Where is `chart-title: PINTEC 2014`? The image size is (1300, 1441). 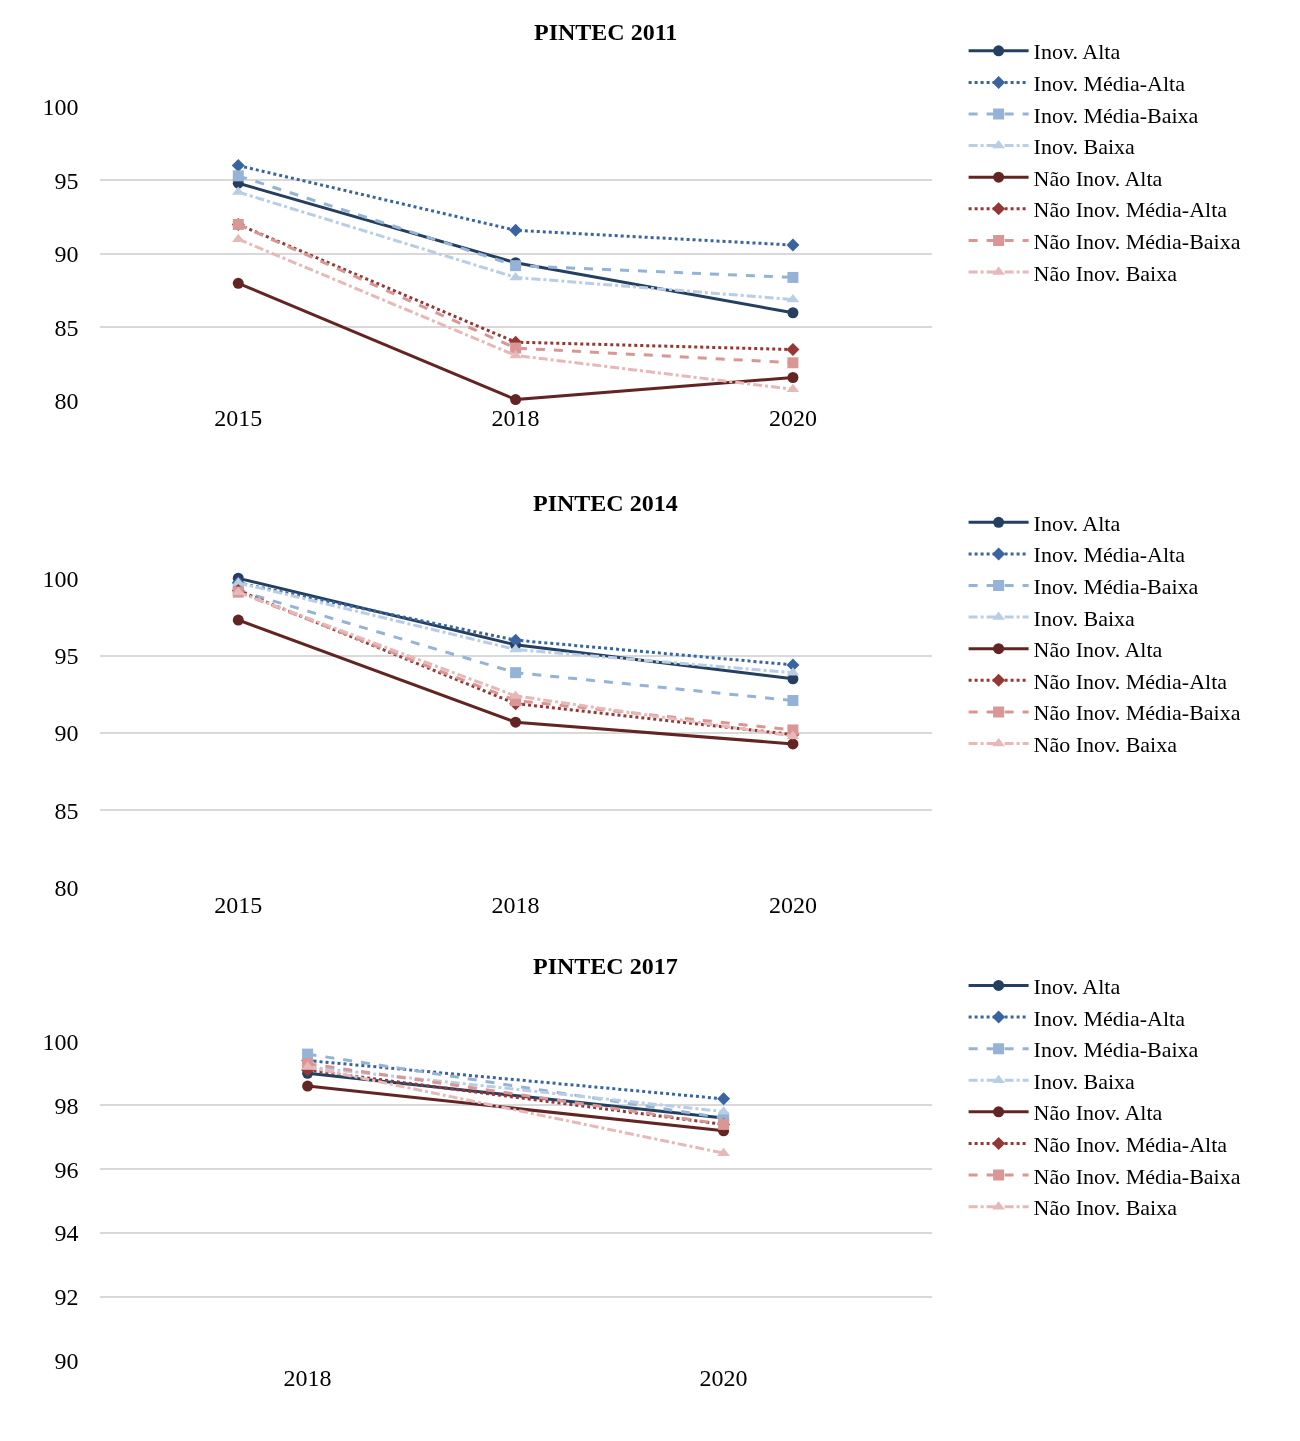 chart-title: PINTEC 2014 is located at coordinates (605, 503).